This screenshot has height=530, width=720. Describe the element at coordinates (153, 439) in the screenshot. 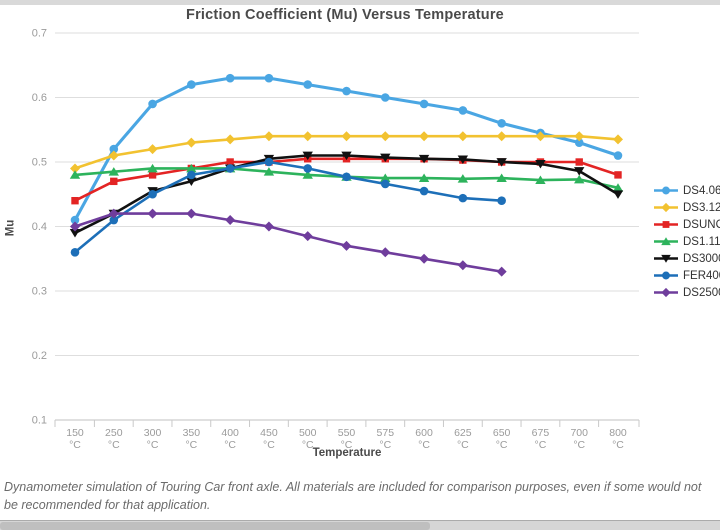

I see `x-tick-label: 300 °C` at that location.